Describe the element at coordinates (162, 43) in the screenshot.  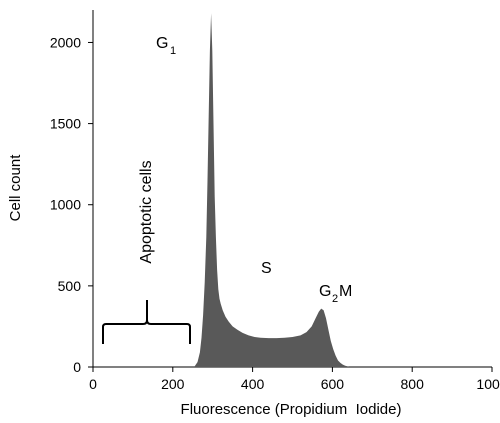
I see `g1-label-main: G` at that location.